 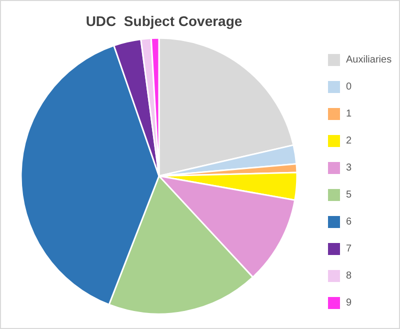 What do you see at coordinates (349, 195) in the screenshot?
I see `legend-label: 5` at bounding box center [349, 195].